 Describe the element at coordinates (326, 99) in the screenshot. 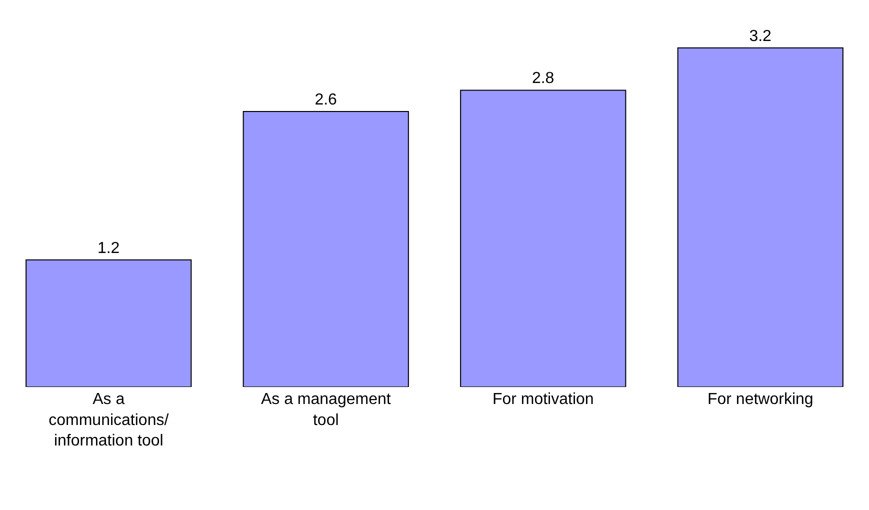

I see `data-label: 2.6` at that location.